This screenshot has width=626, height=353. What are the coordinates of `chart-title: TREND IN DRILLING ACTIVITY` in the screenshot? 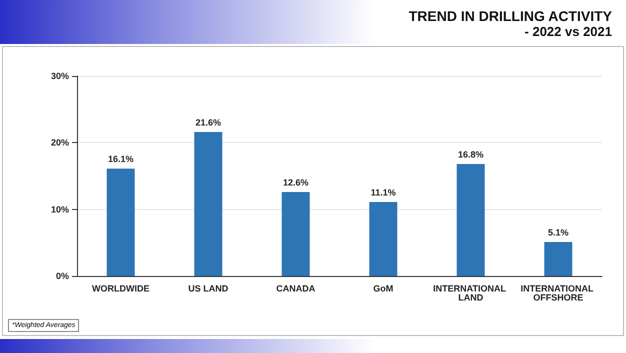 It's located at (510, 16).